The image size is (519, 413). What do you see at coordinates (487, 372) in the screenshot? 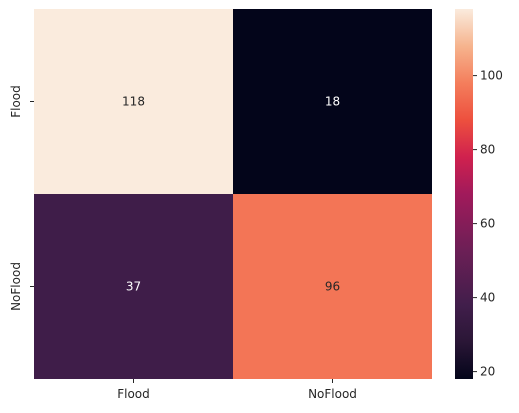
I see `colorbar-tick-label-0: 20` at bounding box center [487, 372].